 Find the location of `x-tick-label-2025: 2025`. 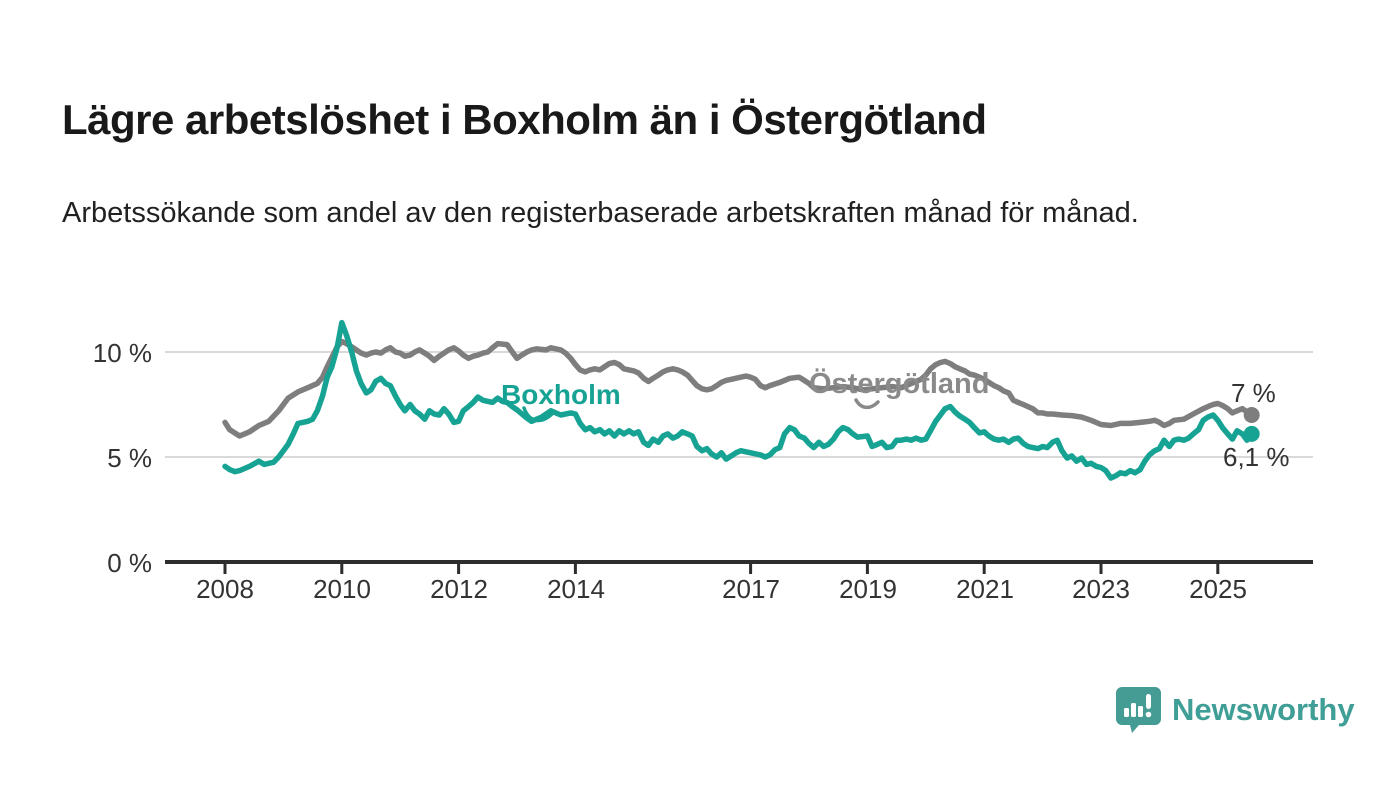

x-tick-label-2025: 2025 is located at coordinates (1218, 589).